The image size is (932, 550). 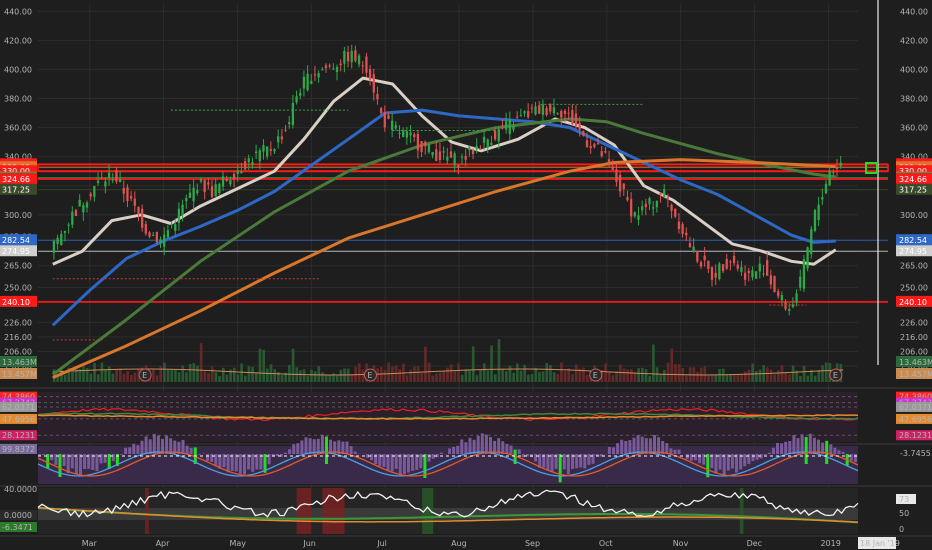 What do you see at coordinates (741, 511) in the screenshot?
I see `momentum-highlight` at bounding box center [741, 511].